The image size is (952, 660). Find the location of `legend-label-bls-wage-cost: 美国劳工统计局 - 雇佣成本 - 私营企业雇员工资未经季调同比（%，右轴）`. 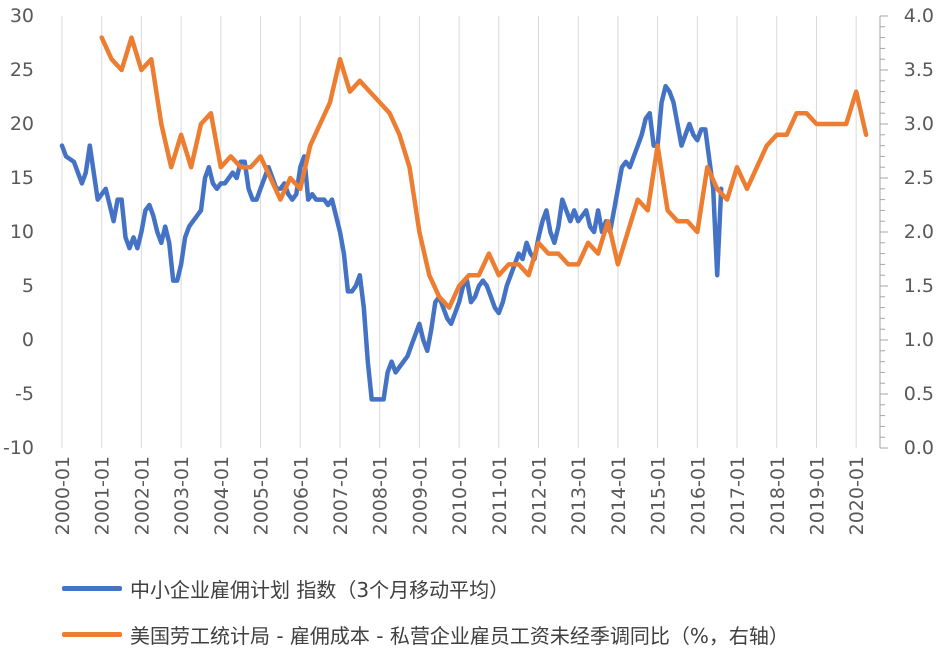

legend-label-bls-wage-cost: 美国劳工统计局 - 雇佣成本 - 私营企业雇员工资未经季调同比（%，右轴） is located at coordinates (459, 636).